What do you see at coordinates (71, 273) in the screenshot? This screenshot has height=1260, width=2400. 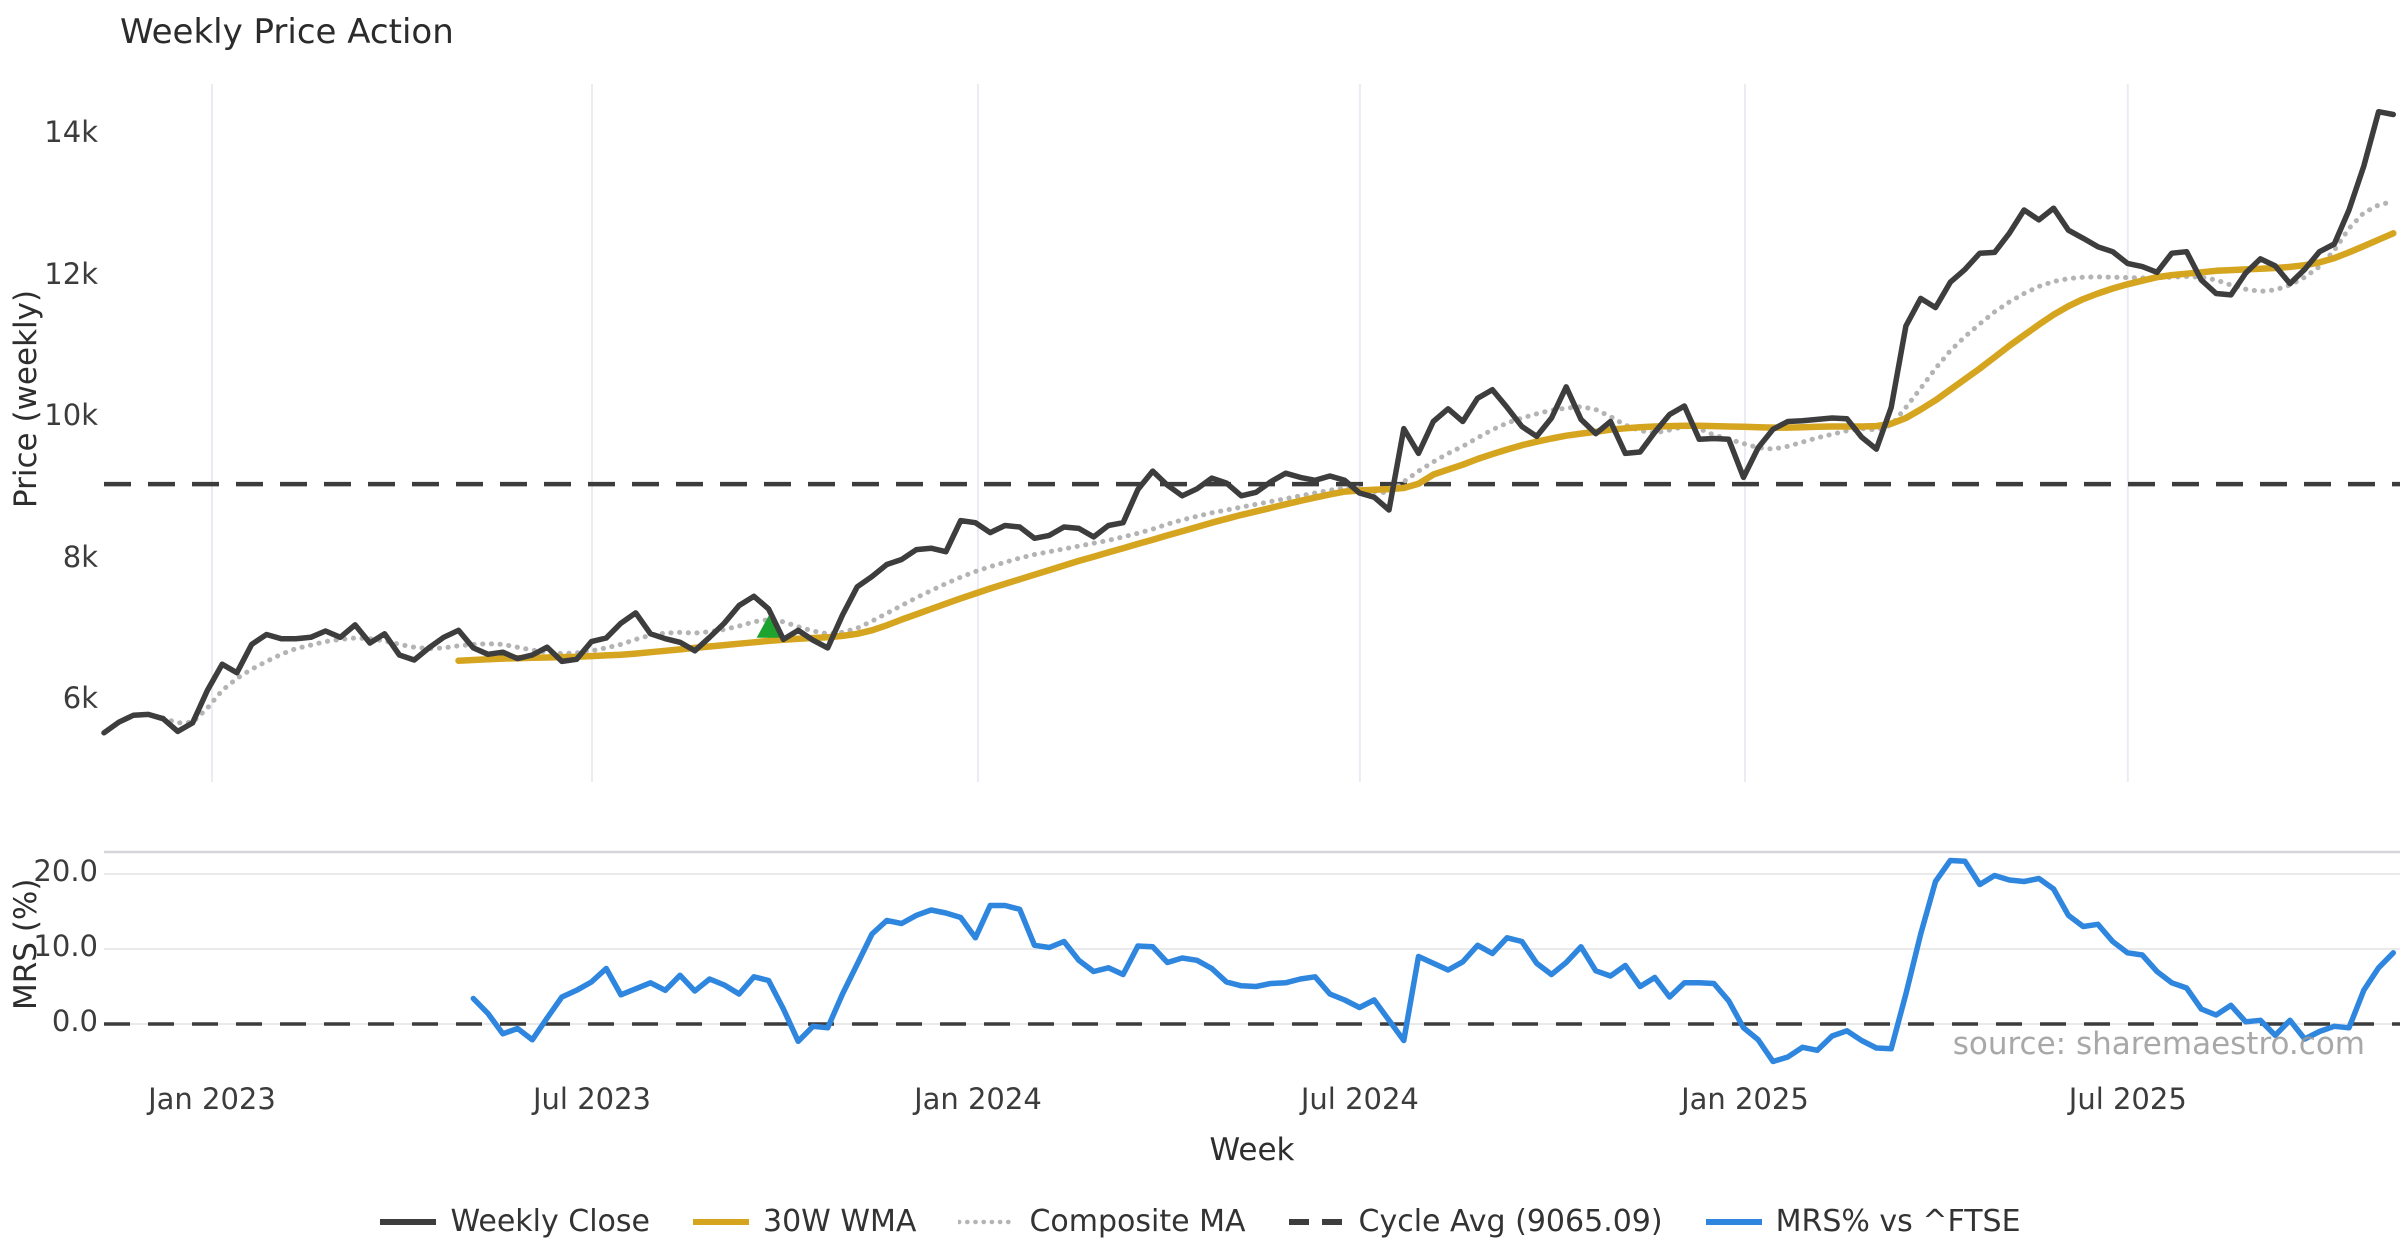 I see `price-tick-label: 12k` at bounding box center [71, 273].